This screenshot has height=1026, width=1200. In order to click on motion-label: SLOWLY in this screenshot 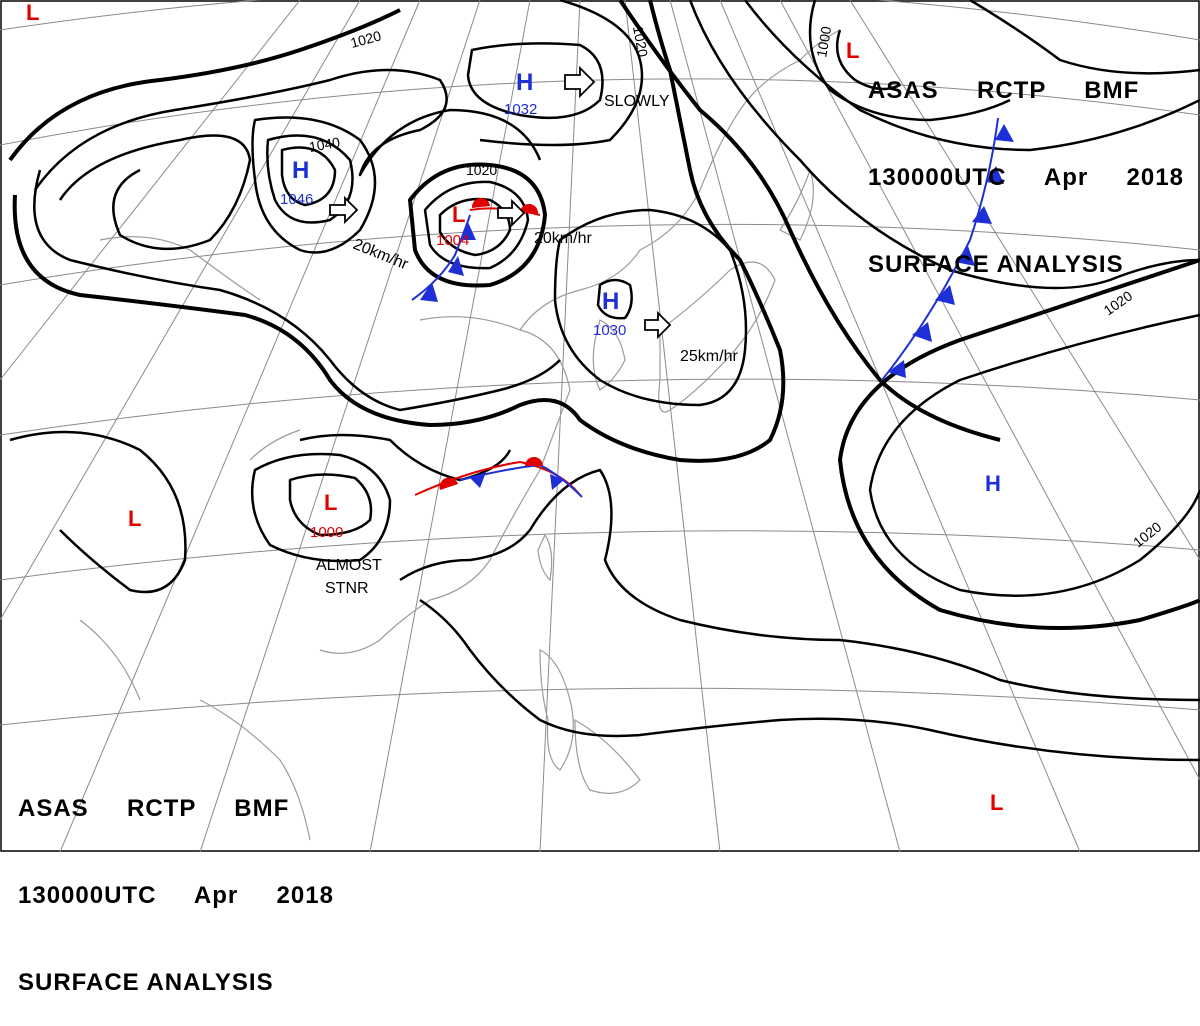, I will do `click(637, 101)`.